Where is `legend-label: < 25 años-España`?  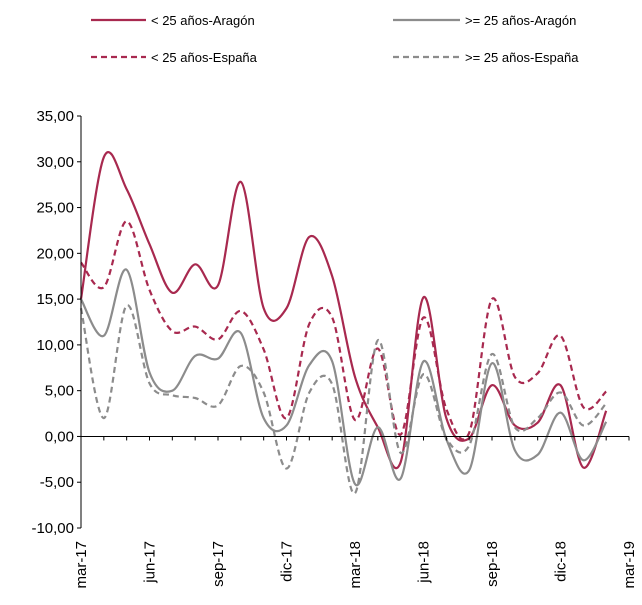 legend-label: < 25 años-España is located at coordinates (204, 57).